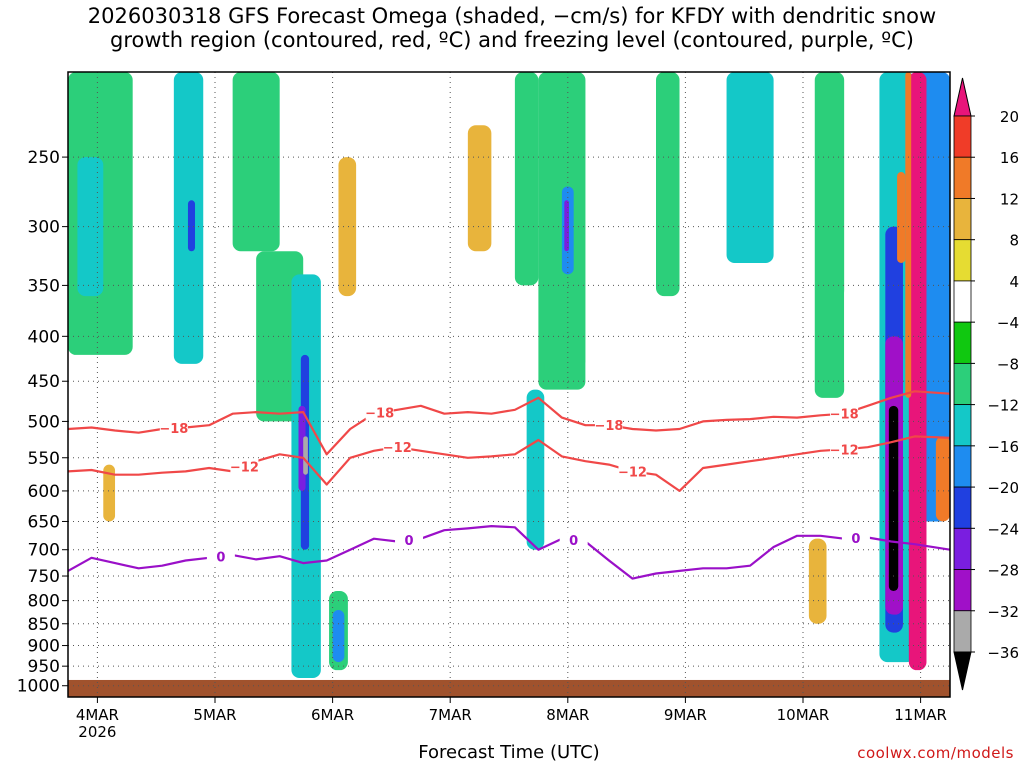 The image size is (1024, 768). What do you see at coordinates (803, 715) in the screenshot?
I see `x-tick-label: 10MAR` at bounding box center [803, 715].